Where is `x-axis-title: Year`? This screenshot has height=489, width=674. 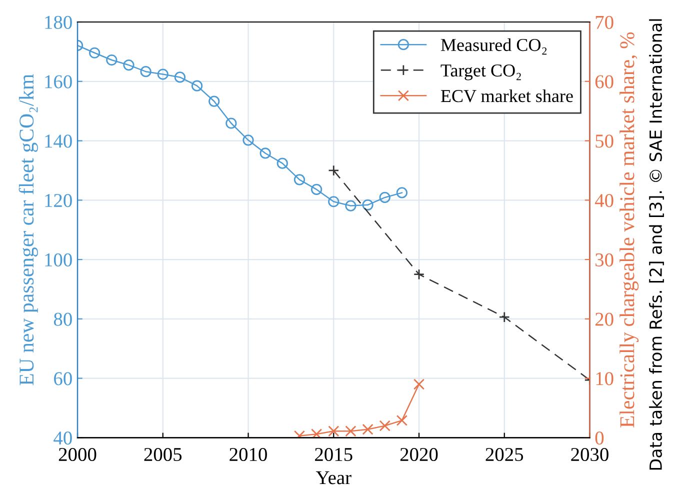
x-axis-title: Year is located at coordinates (334, 477).